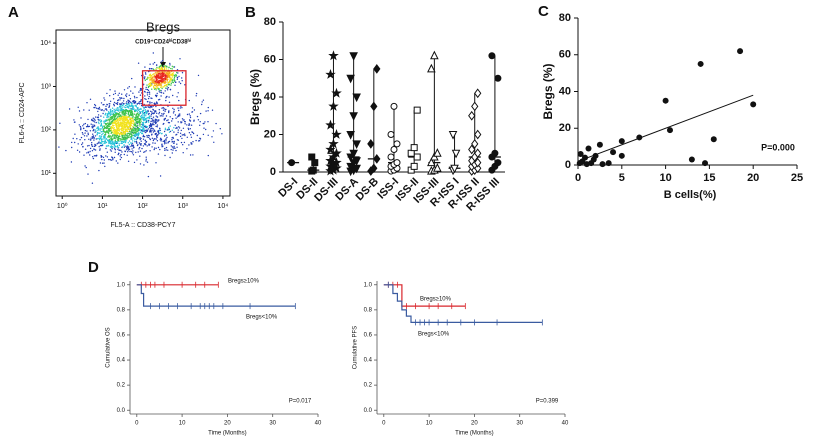 The height and width of the screenshot is (443, 815). Describe the element at coordinates (109, 347) in the screenshot. I see `y-axis-label: Cumulative OS` at that location.